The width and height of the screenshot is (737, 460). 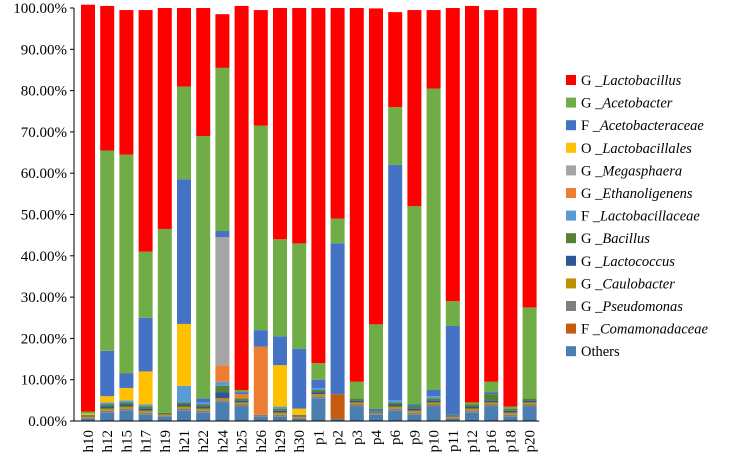 I want to click on legend-item: G _Caulobacter, so click(x=620, y=284).